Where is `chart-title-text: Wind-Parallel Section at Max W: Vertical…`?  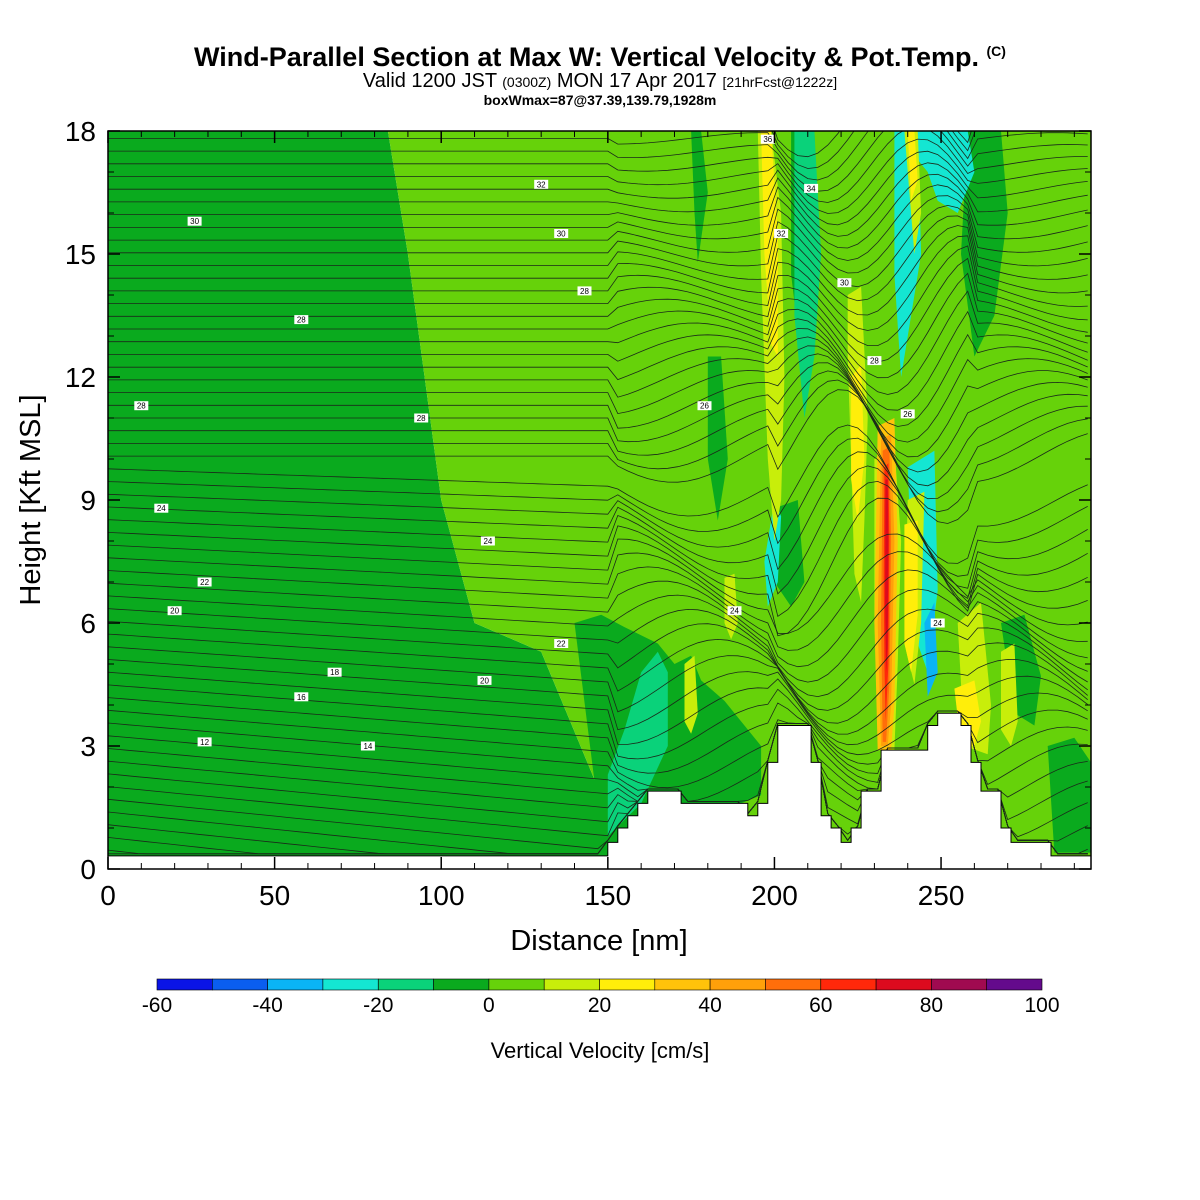
chart-title-text: Wind-Parallel Section at Max W: Vertical… is located at coordinates (586, 57).